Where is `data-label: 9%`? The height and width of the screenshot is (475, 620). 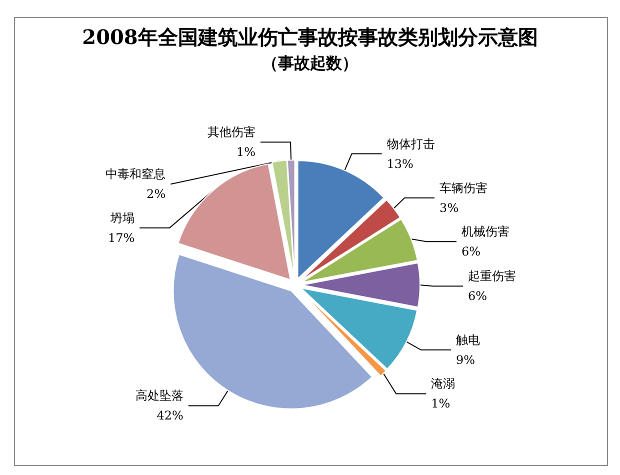
data-label: 9% is located at coordinates (466, 359).